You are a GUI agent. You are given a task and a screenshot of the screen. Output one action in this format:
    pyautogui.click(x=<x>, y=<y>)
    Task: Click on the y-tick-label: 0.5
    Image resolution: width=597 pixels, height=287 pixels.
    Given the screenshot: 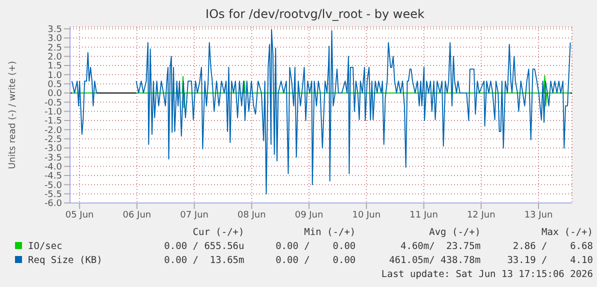 What is the action you would take?
    pyautogui.click(x=55, y=85)
    